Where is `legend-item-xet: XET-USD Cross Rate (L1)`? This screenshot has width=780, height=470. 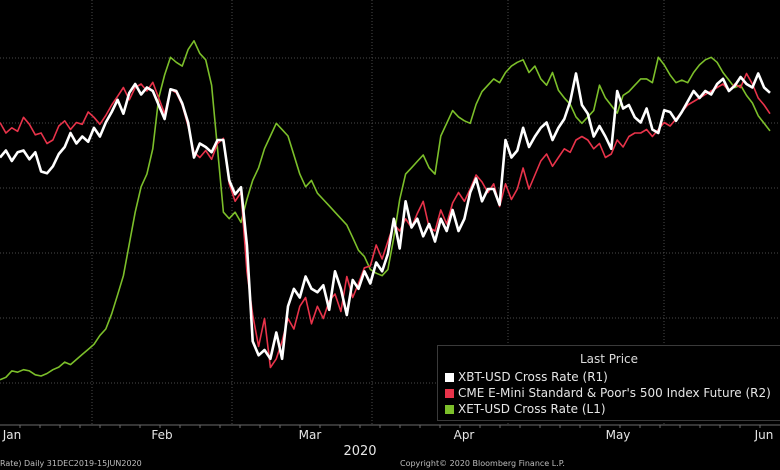
legend-item-xet: XET-USD Cross Rate (L1) is located at coordinates (525, 409).